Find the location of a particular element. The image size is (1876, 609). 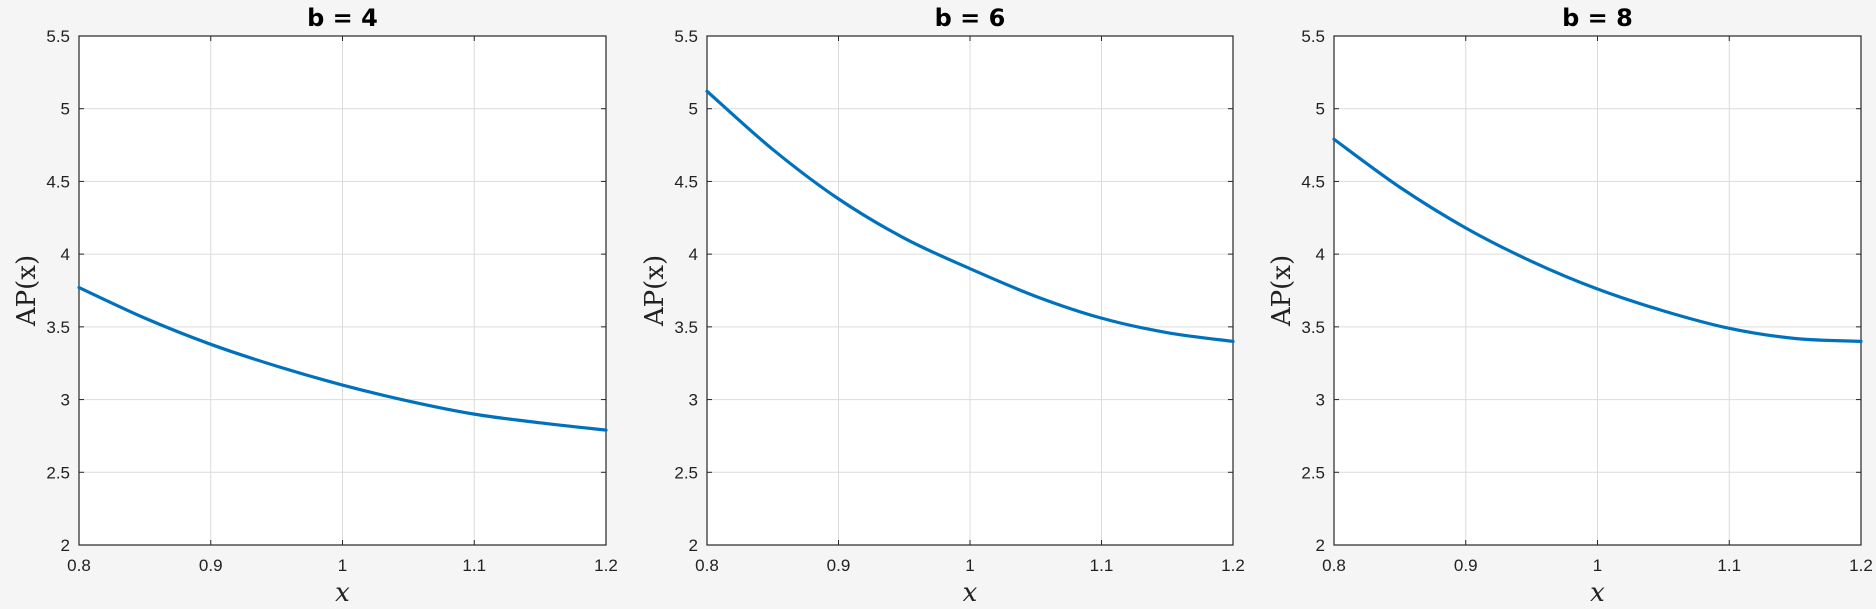

chart-title: b = 6 is located at coordinates (970, 18).